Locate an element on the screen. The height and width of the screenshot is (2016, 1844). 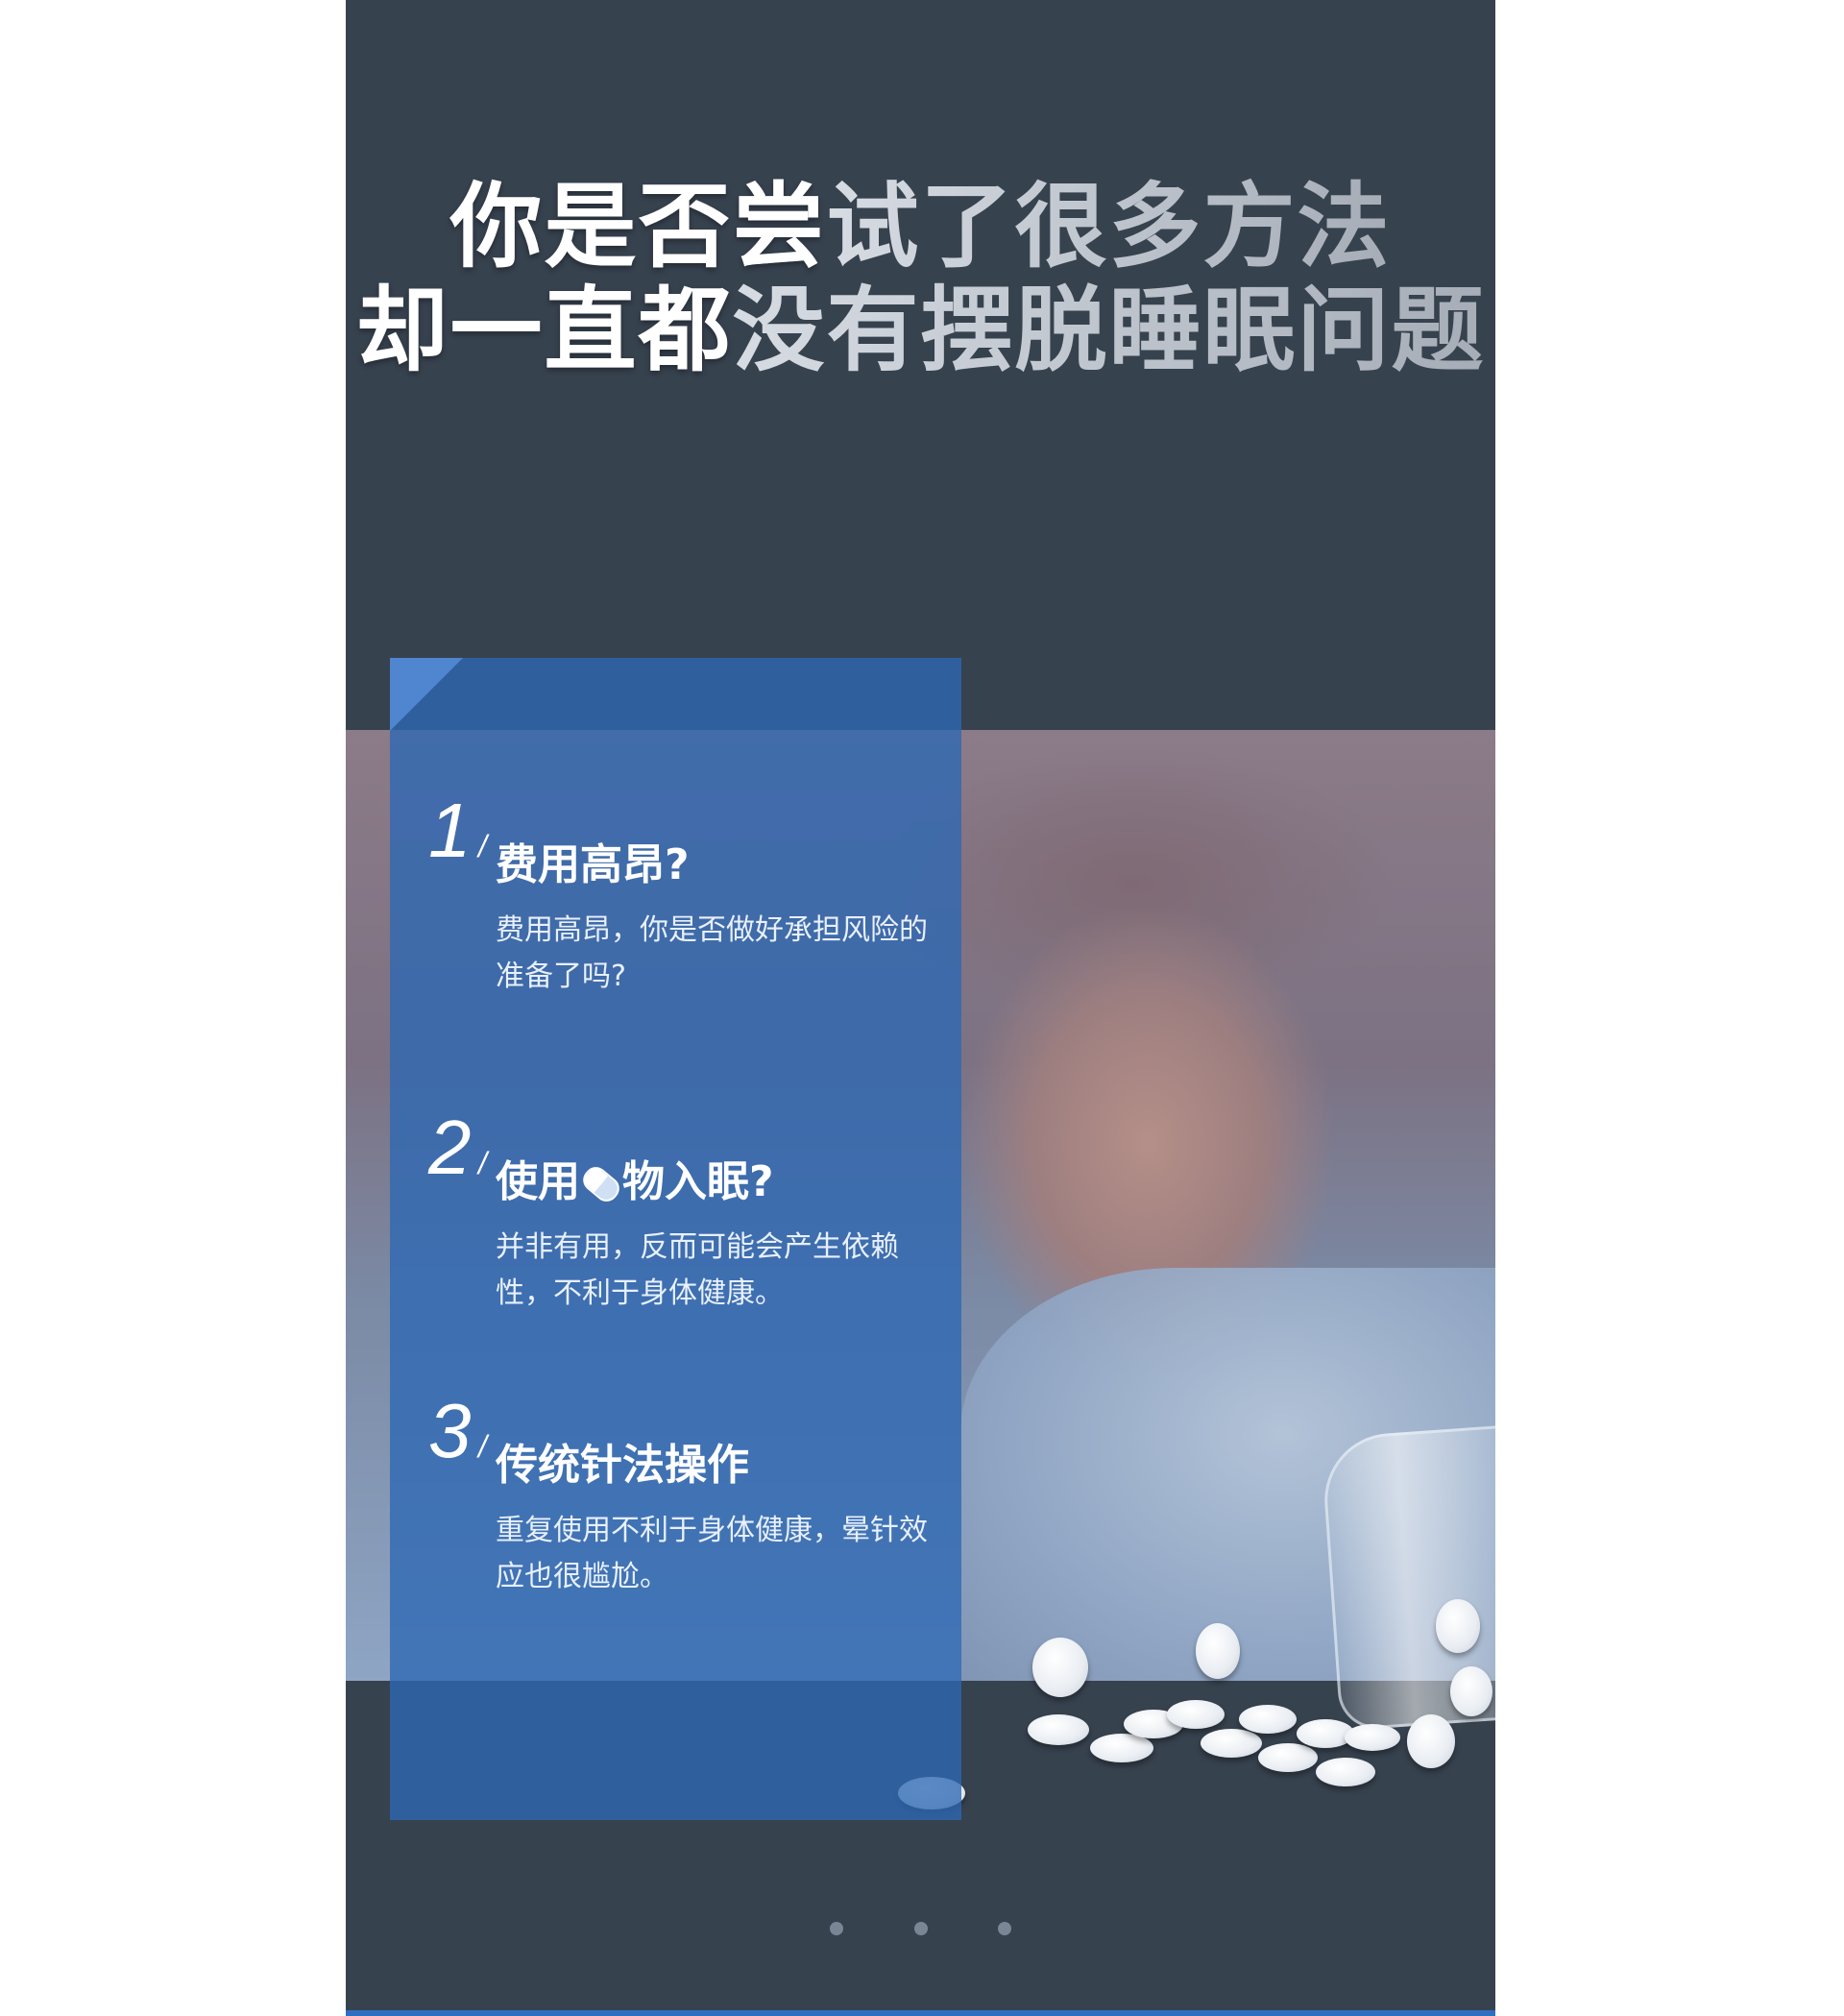
headline-line-2: 却一直都没有摆脱睡眠问题 is located at coordinates (920, 330).